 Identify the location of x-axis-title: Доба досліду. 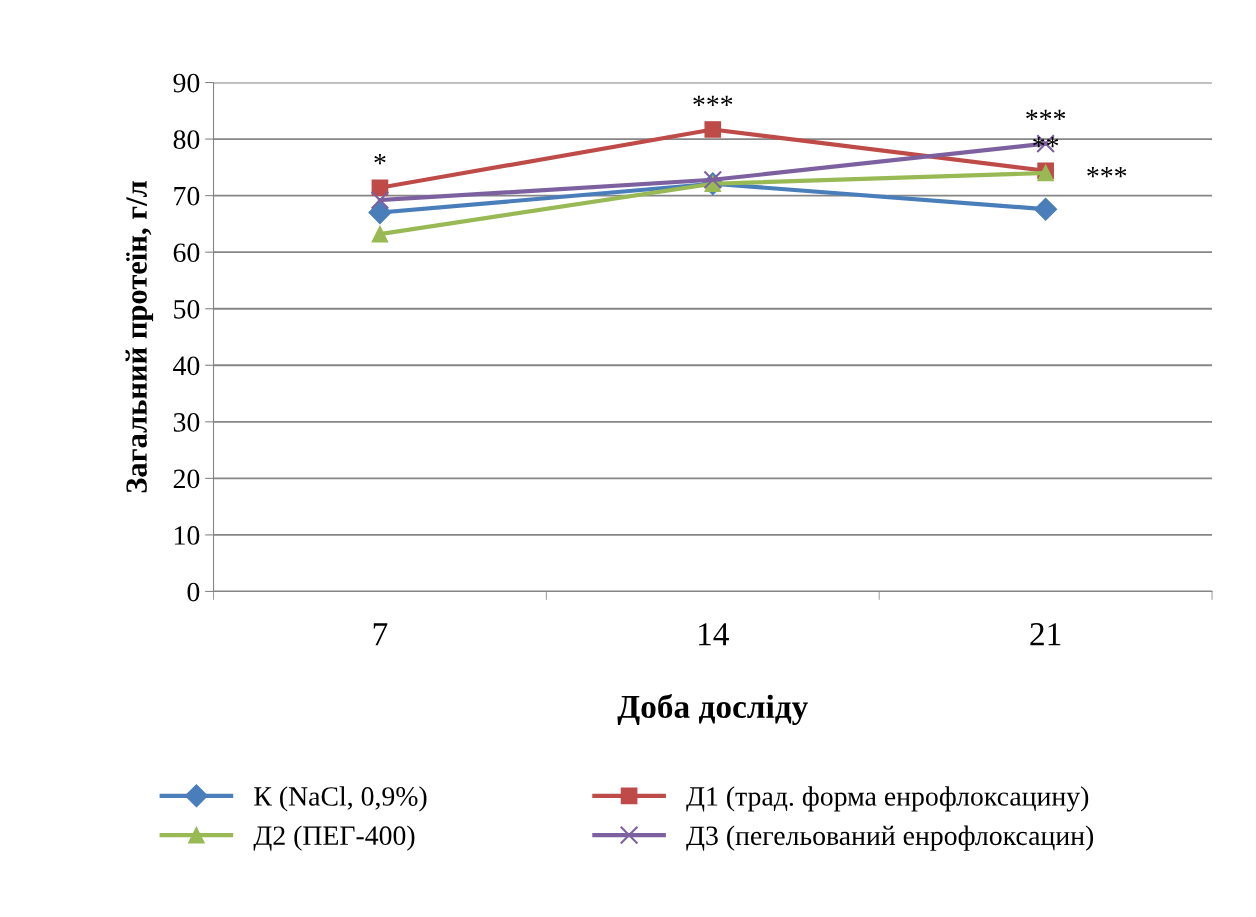
(712, 709).